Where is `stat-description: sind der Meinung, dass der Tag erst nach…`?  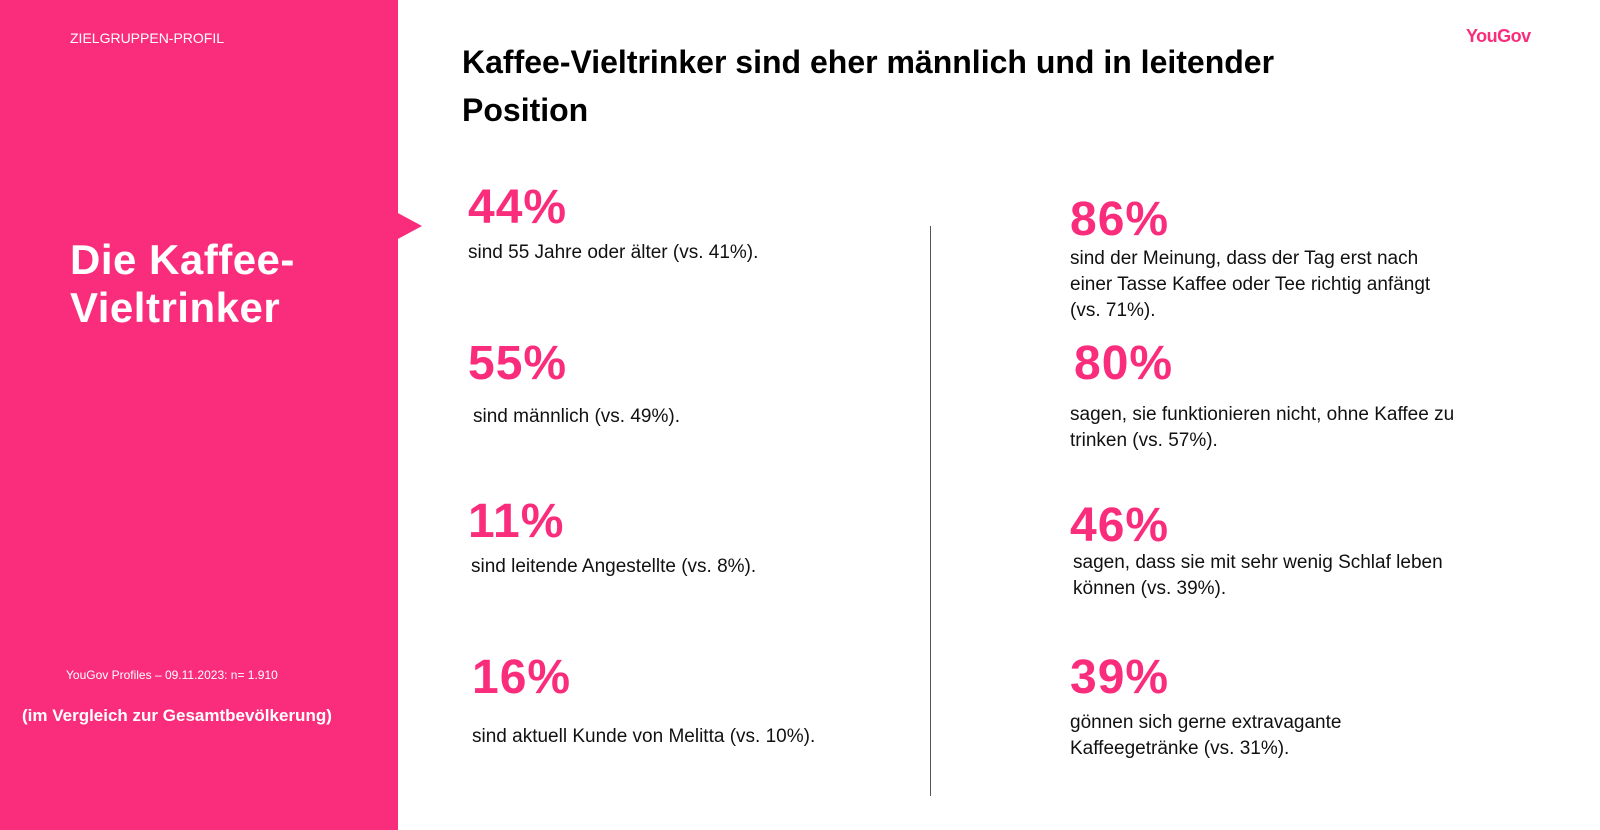 stat-description: sind der Meinung, dass der Tag erst nach… is located at coordinates (1250, 284).